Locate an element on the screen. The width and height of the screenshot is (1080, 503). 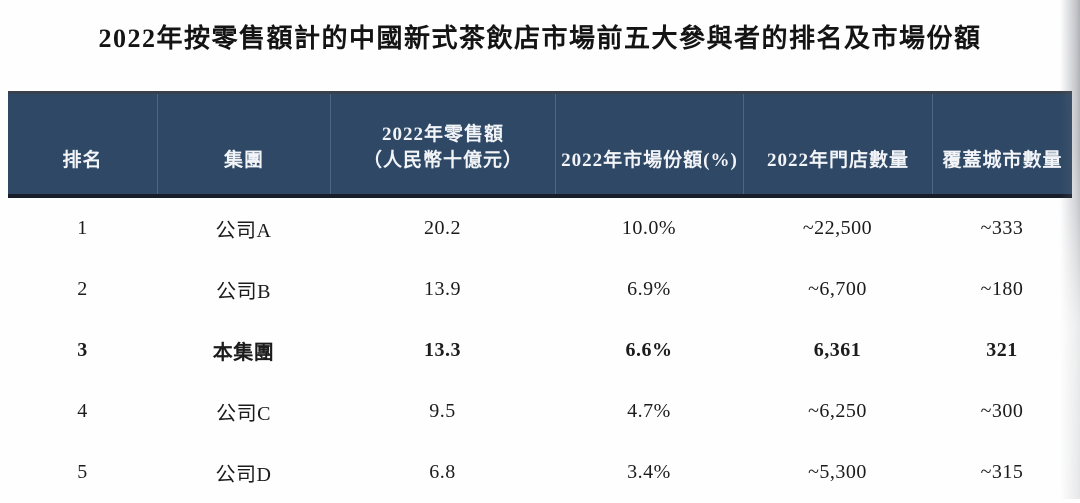
cell-market-share: 10.0% is located at coordinates (649, 228).